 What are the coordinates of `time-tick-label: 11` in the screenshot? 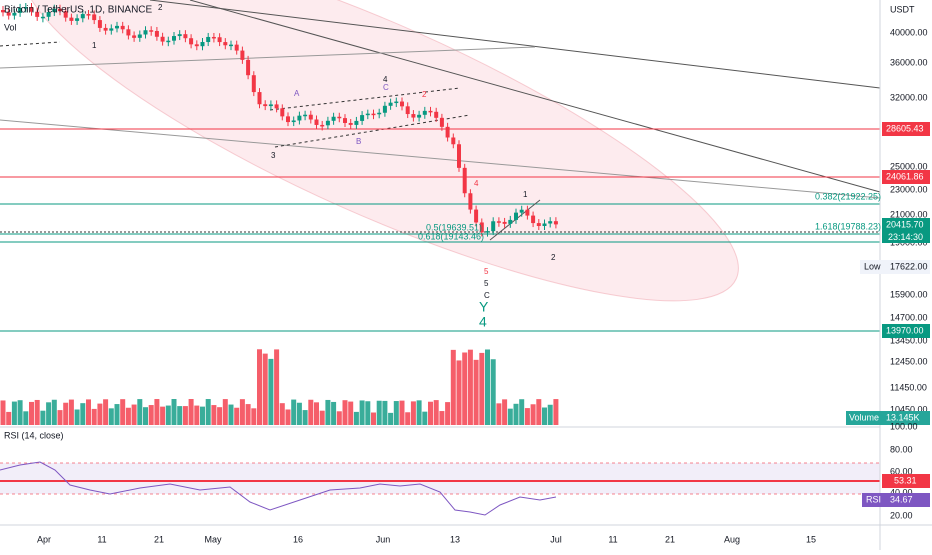 It's located at (612, 539).